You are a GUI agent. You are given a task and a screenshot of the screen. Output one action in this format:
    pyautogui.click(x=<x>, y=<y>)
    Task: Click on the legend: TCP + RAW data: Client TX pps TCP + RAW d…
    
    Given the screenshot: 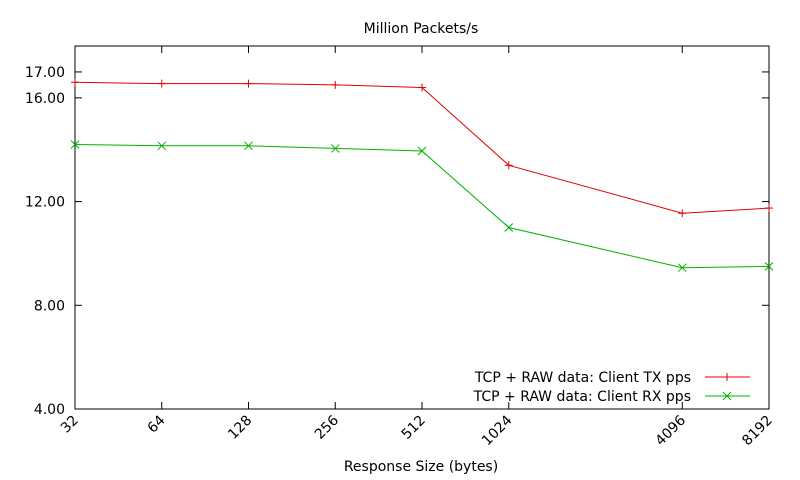 What is the action you would take?
    pyautogui.click(x=611, y=387)
    